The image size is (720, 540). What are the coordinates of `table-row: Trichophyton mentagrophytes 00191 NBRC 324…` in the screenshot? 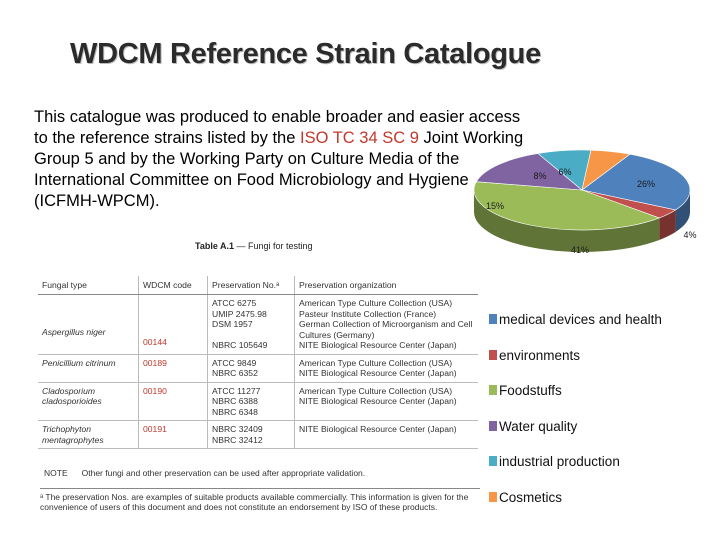 It's located at (258, 434).